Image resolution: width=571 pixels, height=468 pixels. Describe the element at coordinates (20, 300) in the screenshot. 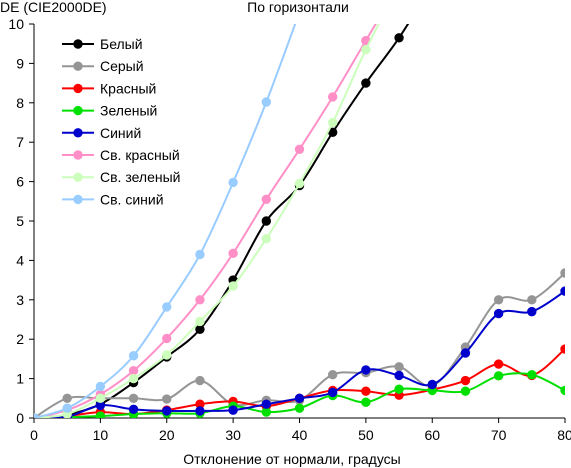

I see `y-tick-label: 3` at that location.